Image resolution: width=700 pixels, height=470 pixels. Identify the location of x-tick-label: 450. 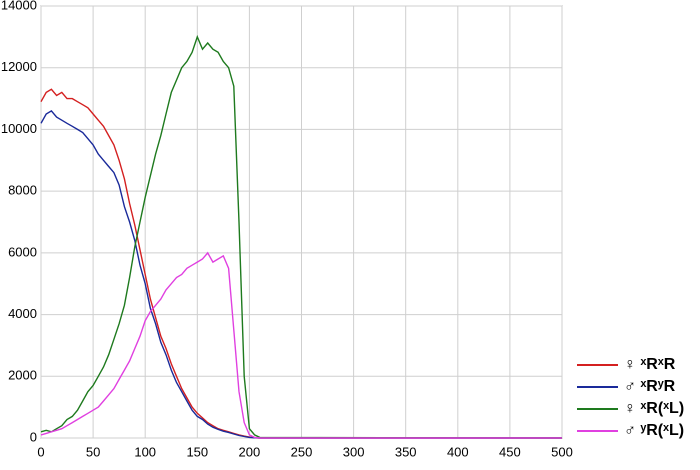
(510, 451).